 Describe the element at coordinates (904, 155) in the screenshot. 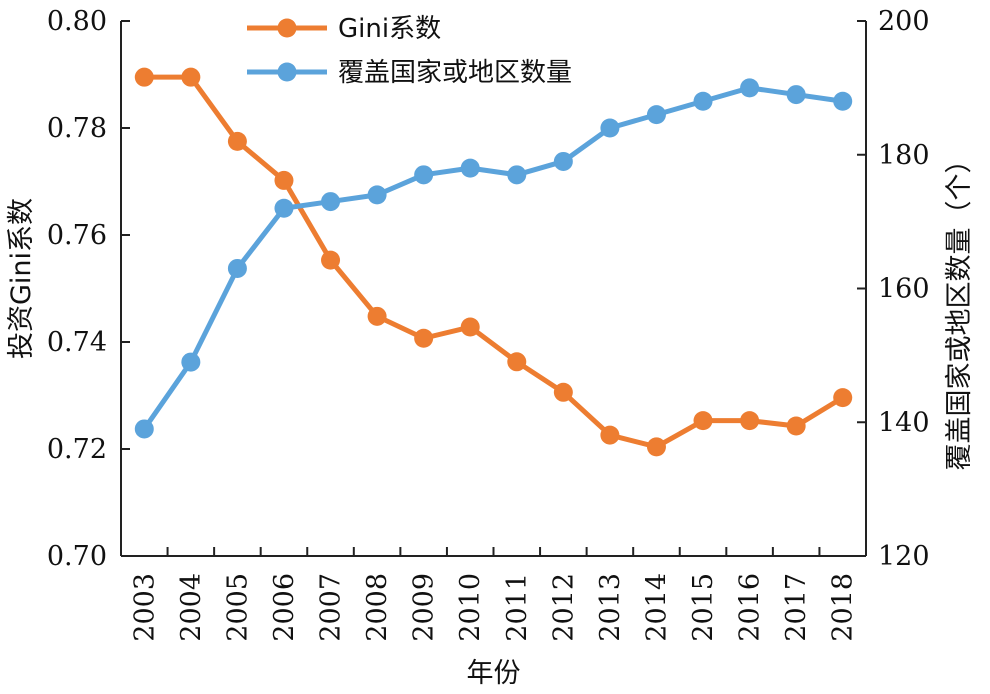

I see `right-y-tick-label: 180` at that location.